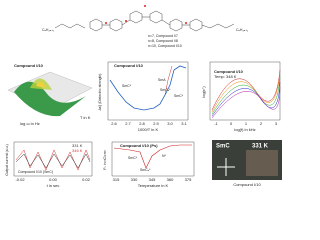  Describe the element at coordinates (20, 179) in the screenshot. I see `x-tick-label: -0.02` at that location.